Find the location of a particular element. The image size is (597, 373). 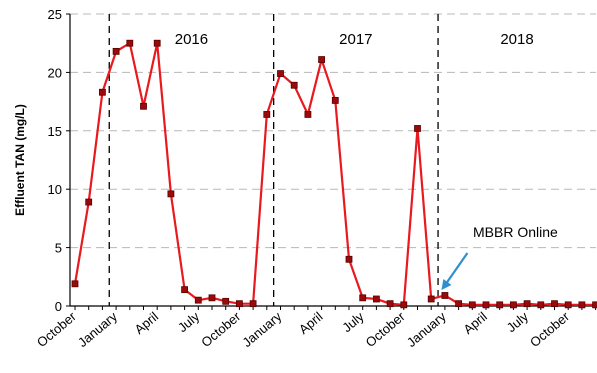

annotation-arrow is located at coordinates (456, 269).